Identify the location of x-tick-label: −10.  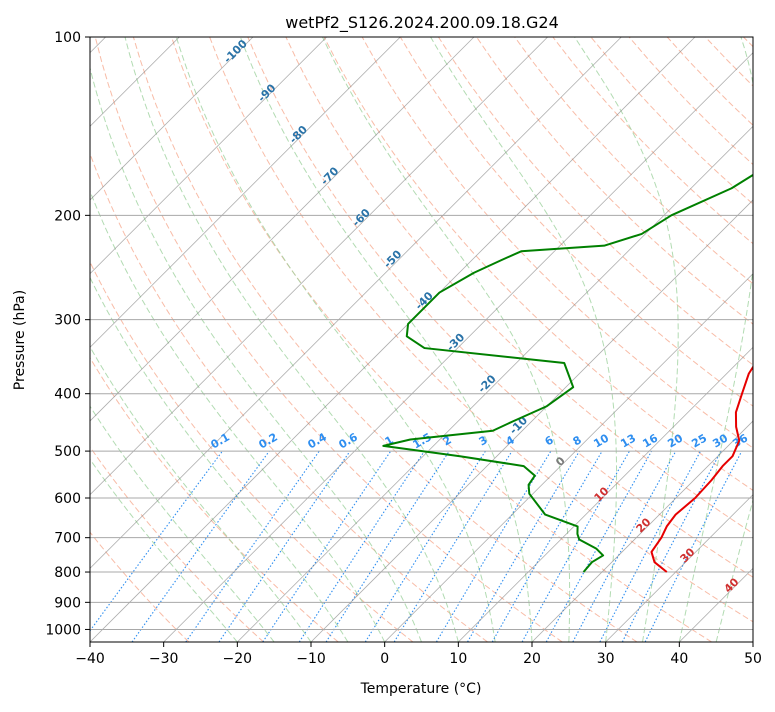
(311, 659).